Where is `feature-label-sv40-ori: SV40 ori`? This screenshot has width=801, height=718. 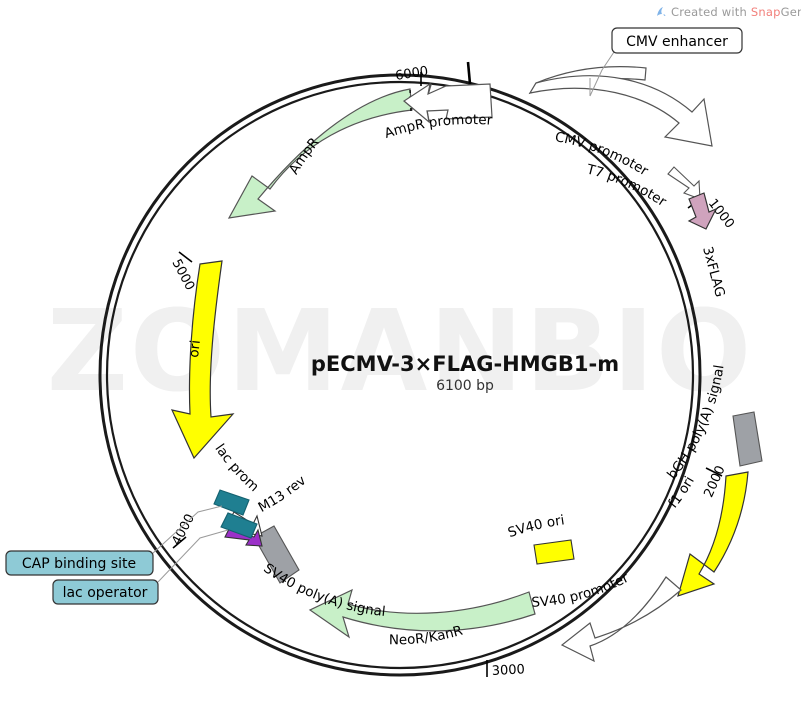
feature-label-sv40-ori: SV40 ori is located at coordinates (536, 526).